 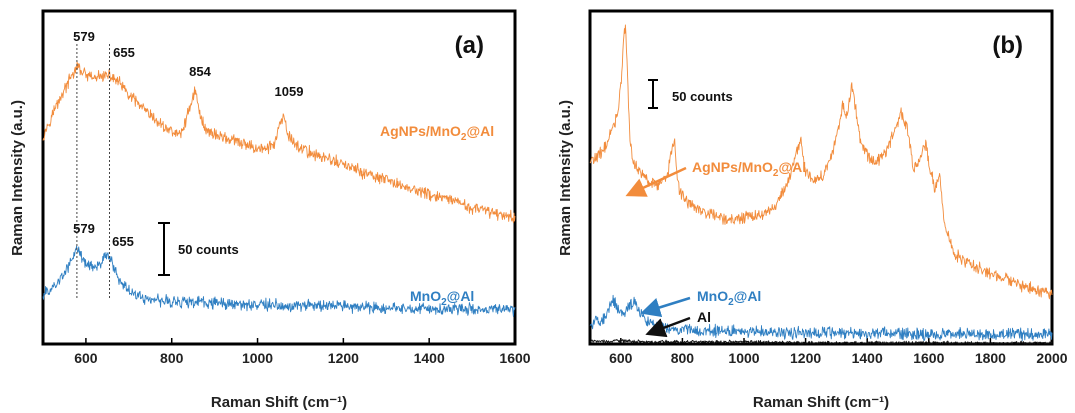 What do you see at coordinates (437, 133) in the screenshot?
I see `series-label-agnps-a: AgNPs/MnO2@Al` at bounding box center [437, 133].